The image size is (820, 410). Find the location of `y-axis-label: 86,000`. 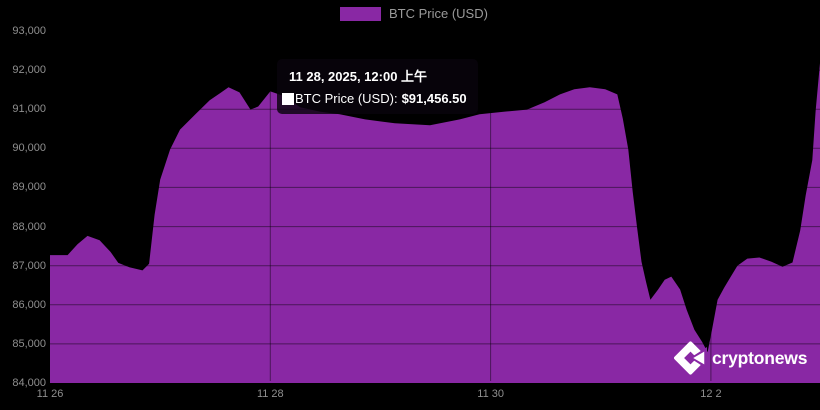

y-axis-label: 86,000 is located at coordinates (29, 304).